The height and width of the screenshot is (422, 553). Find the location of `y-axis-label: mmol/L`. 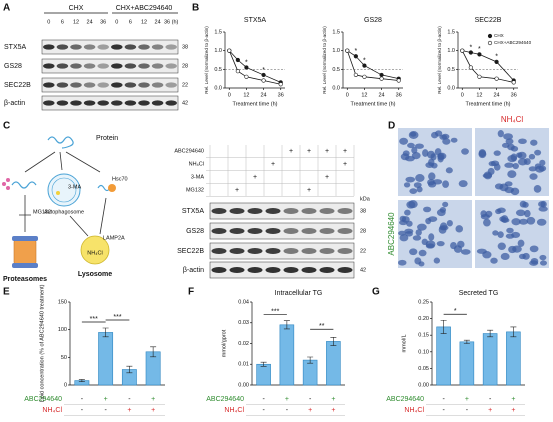

y-axis-label: mmol/L is located at coordinates (404, 343).